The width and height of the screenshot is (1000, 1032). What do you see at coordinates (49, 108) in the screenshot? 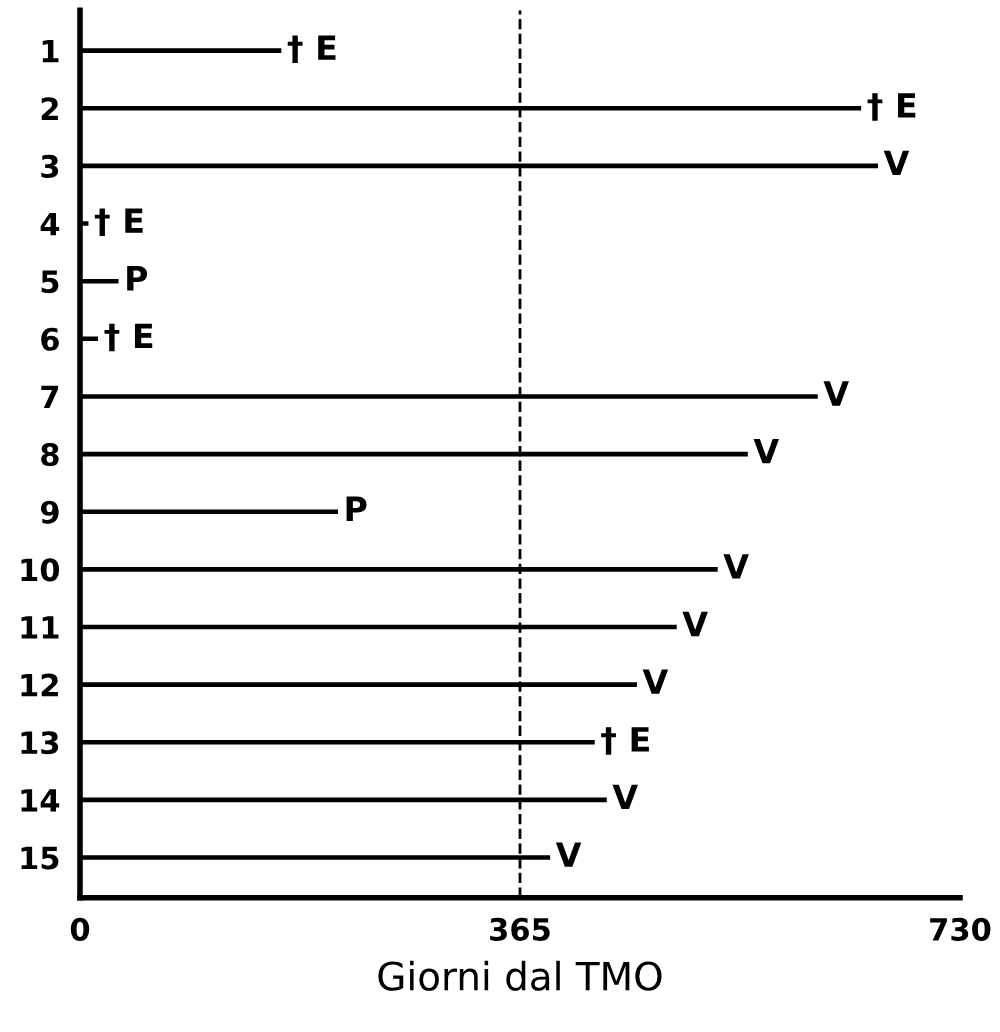
I see `y-tick-label: 2` at bounding box center [49, 108].